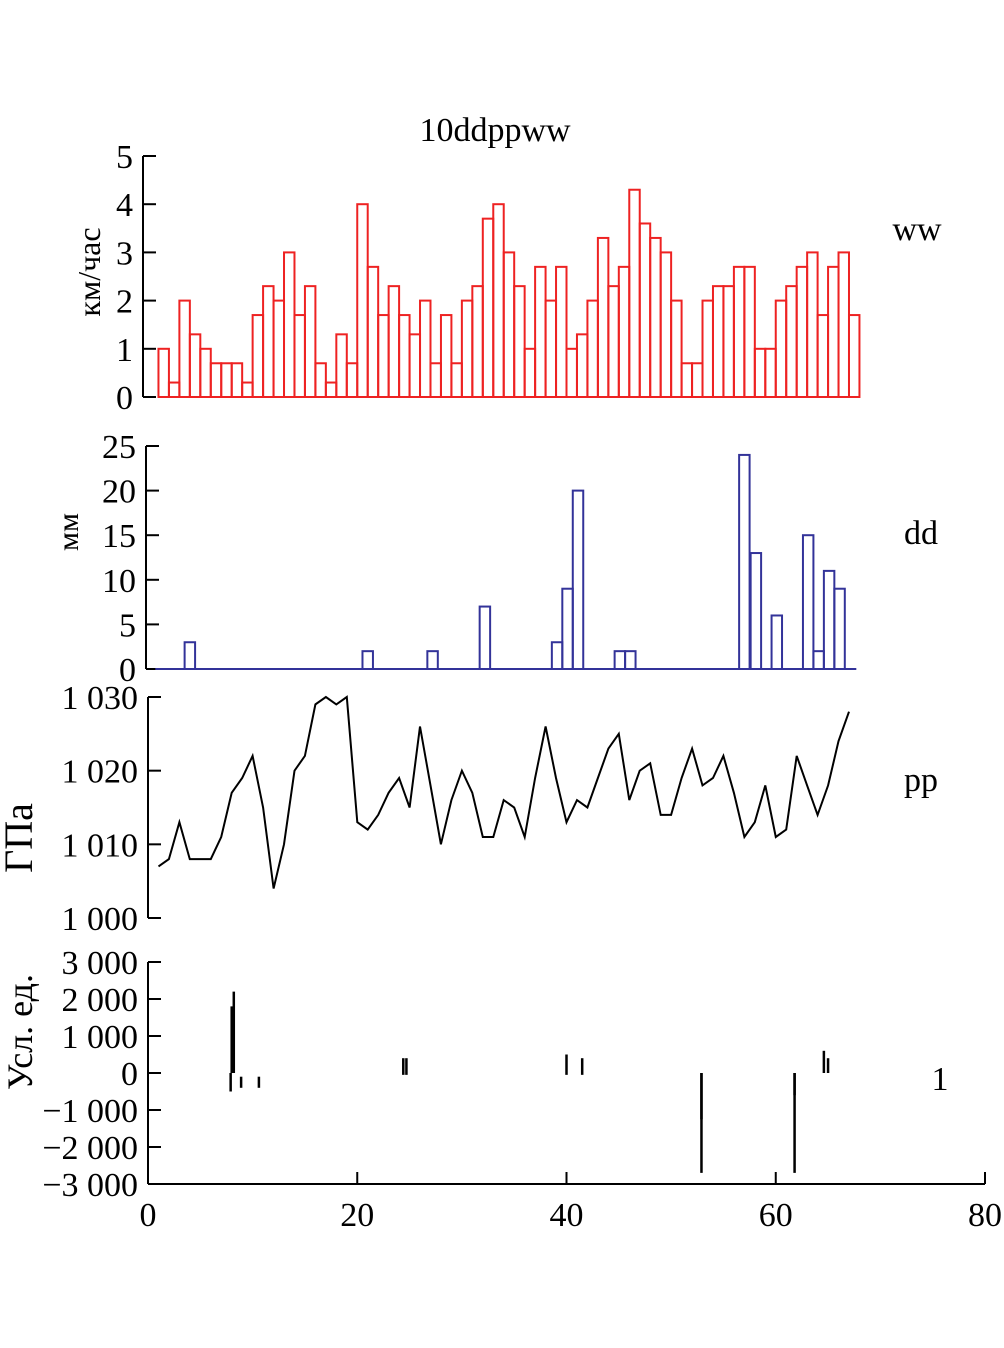 The width and height of the screenshot is (1004, 1348). What do you see at coordinates (917, 229) in the screenshot?
I see `series-label: ww` at bounding box center [917, 229].